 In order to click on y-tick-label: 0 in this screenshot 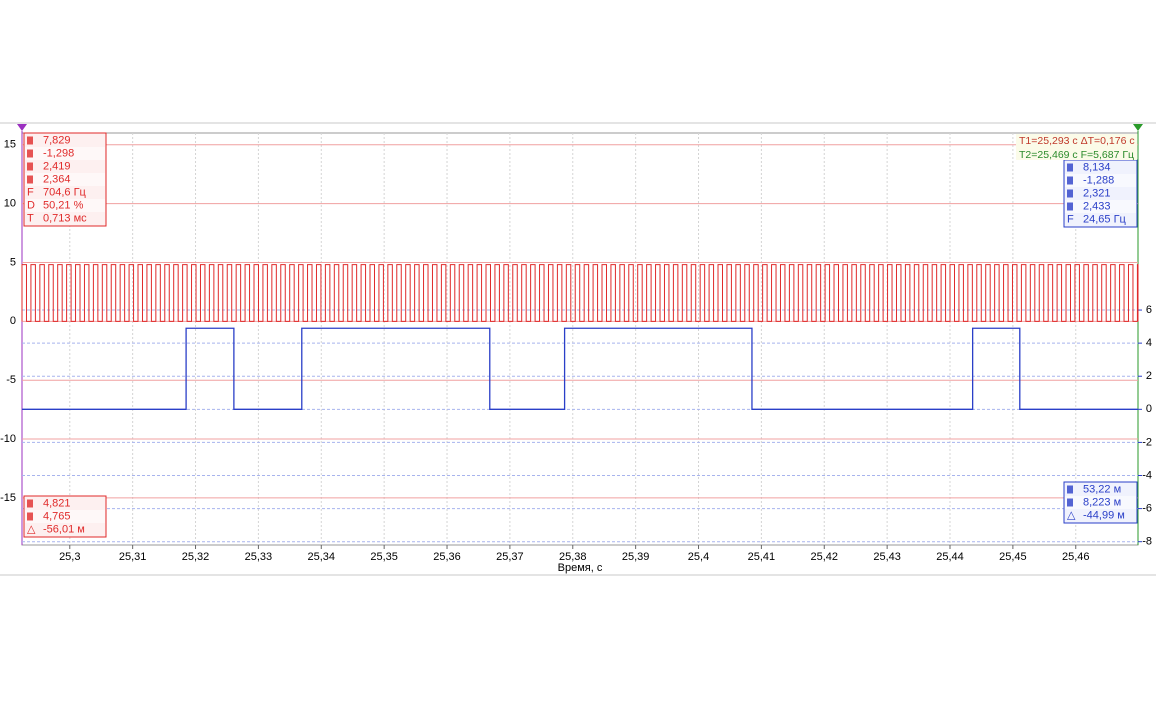, I will do `click(13, 321)`.